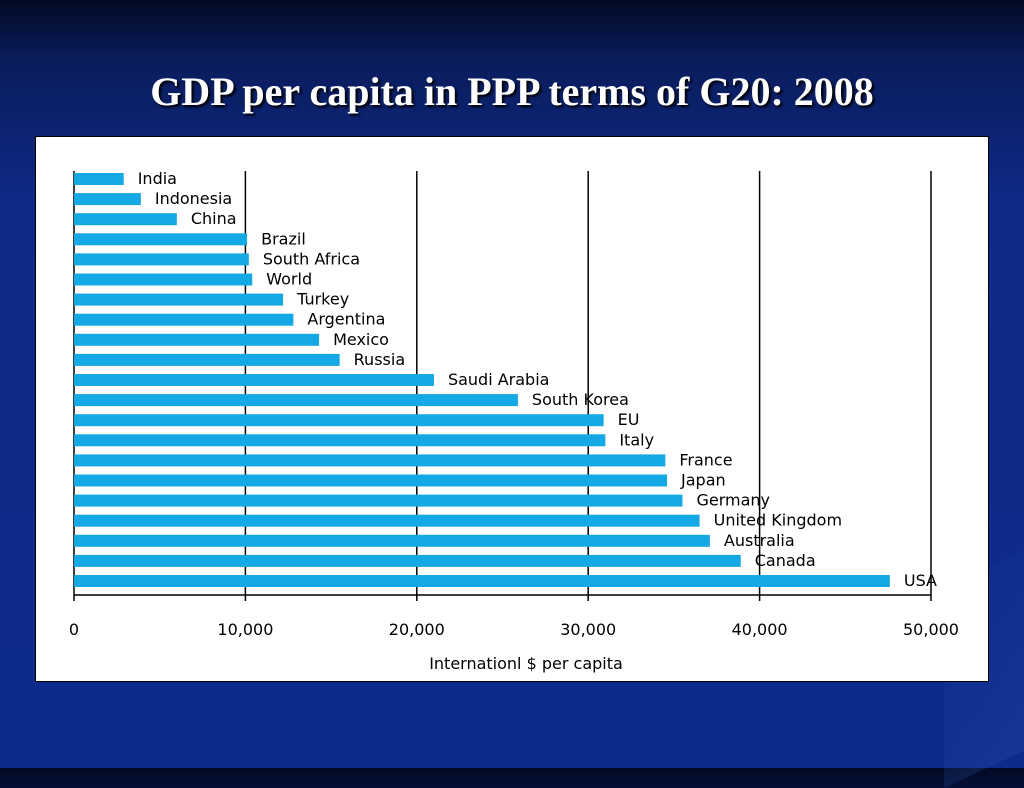 The width and height of the screenshot is (1024, 788). I want to click on bar-label: France, so click(705, 459).